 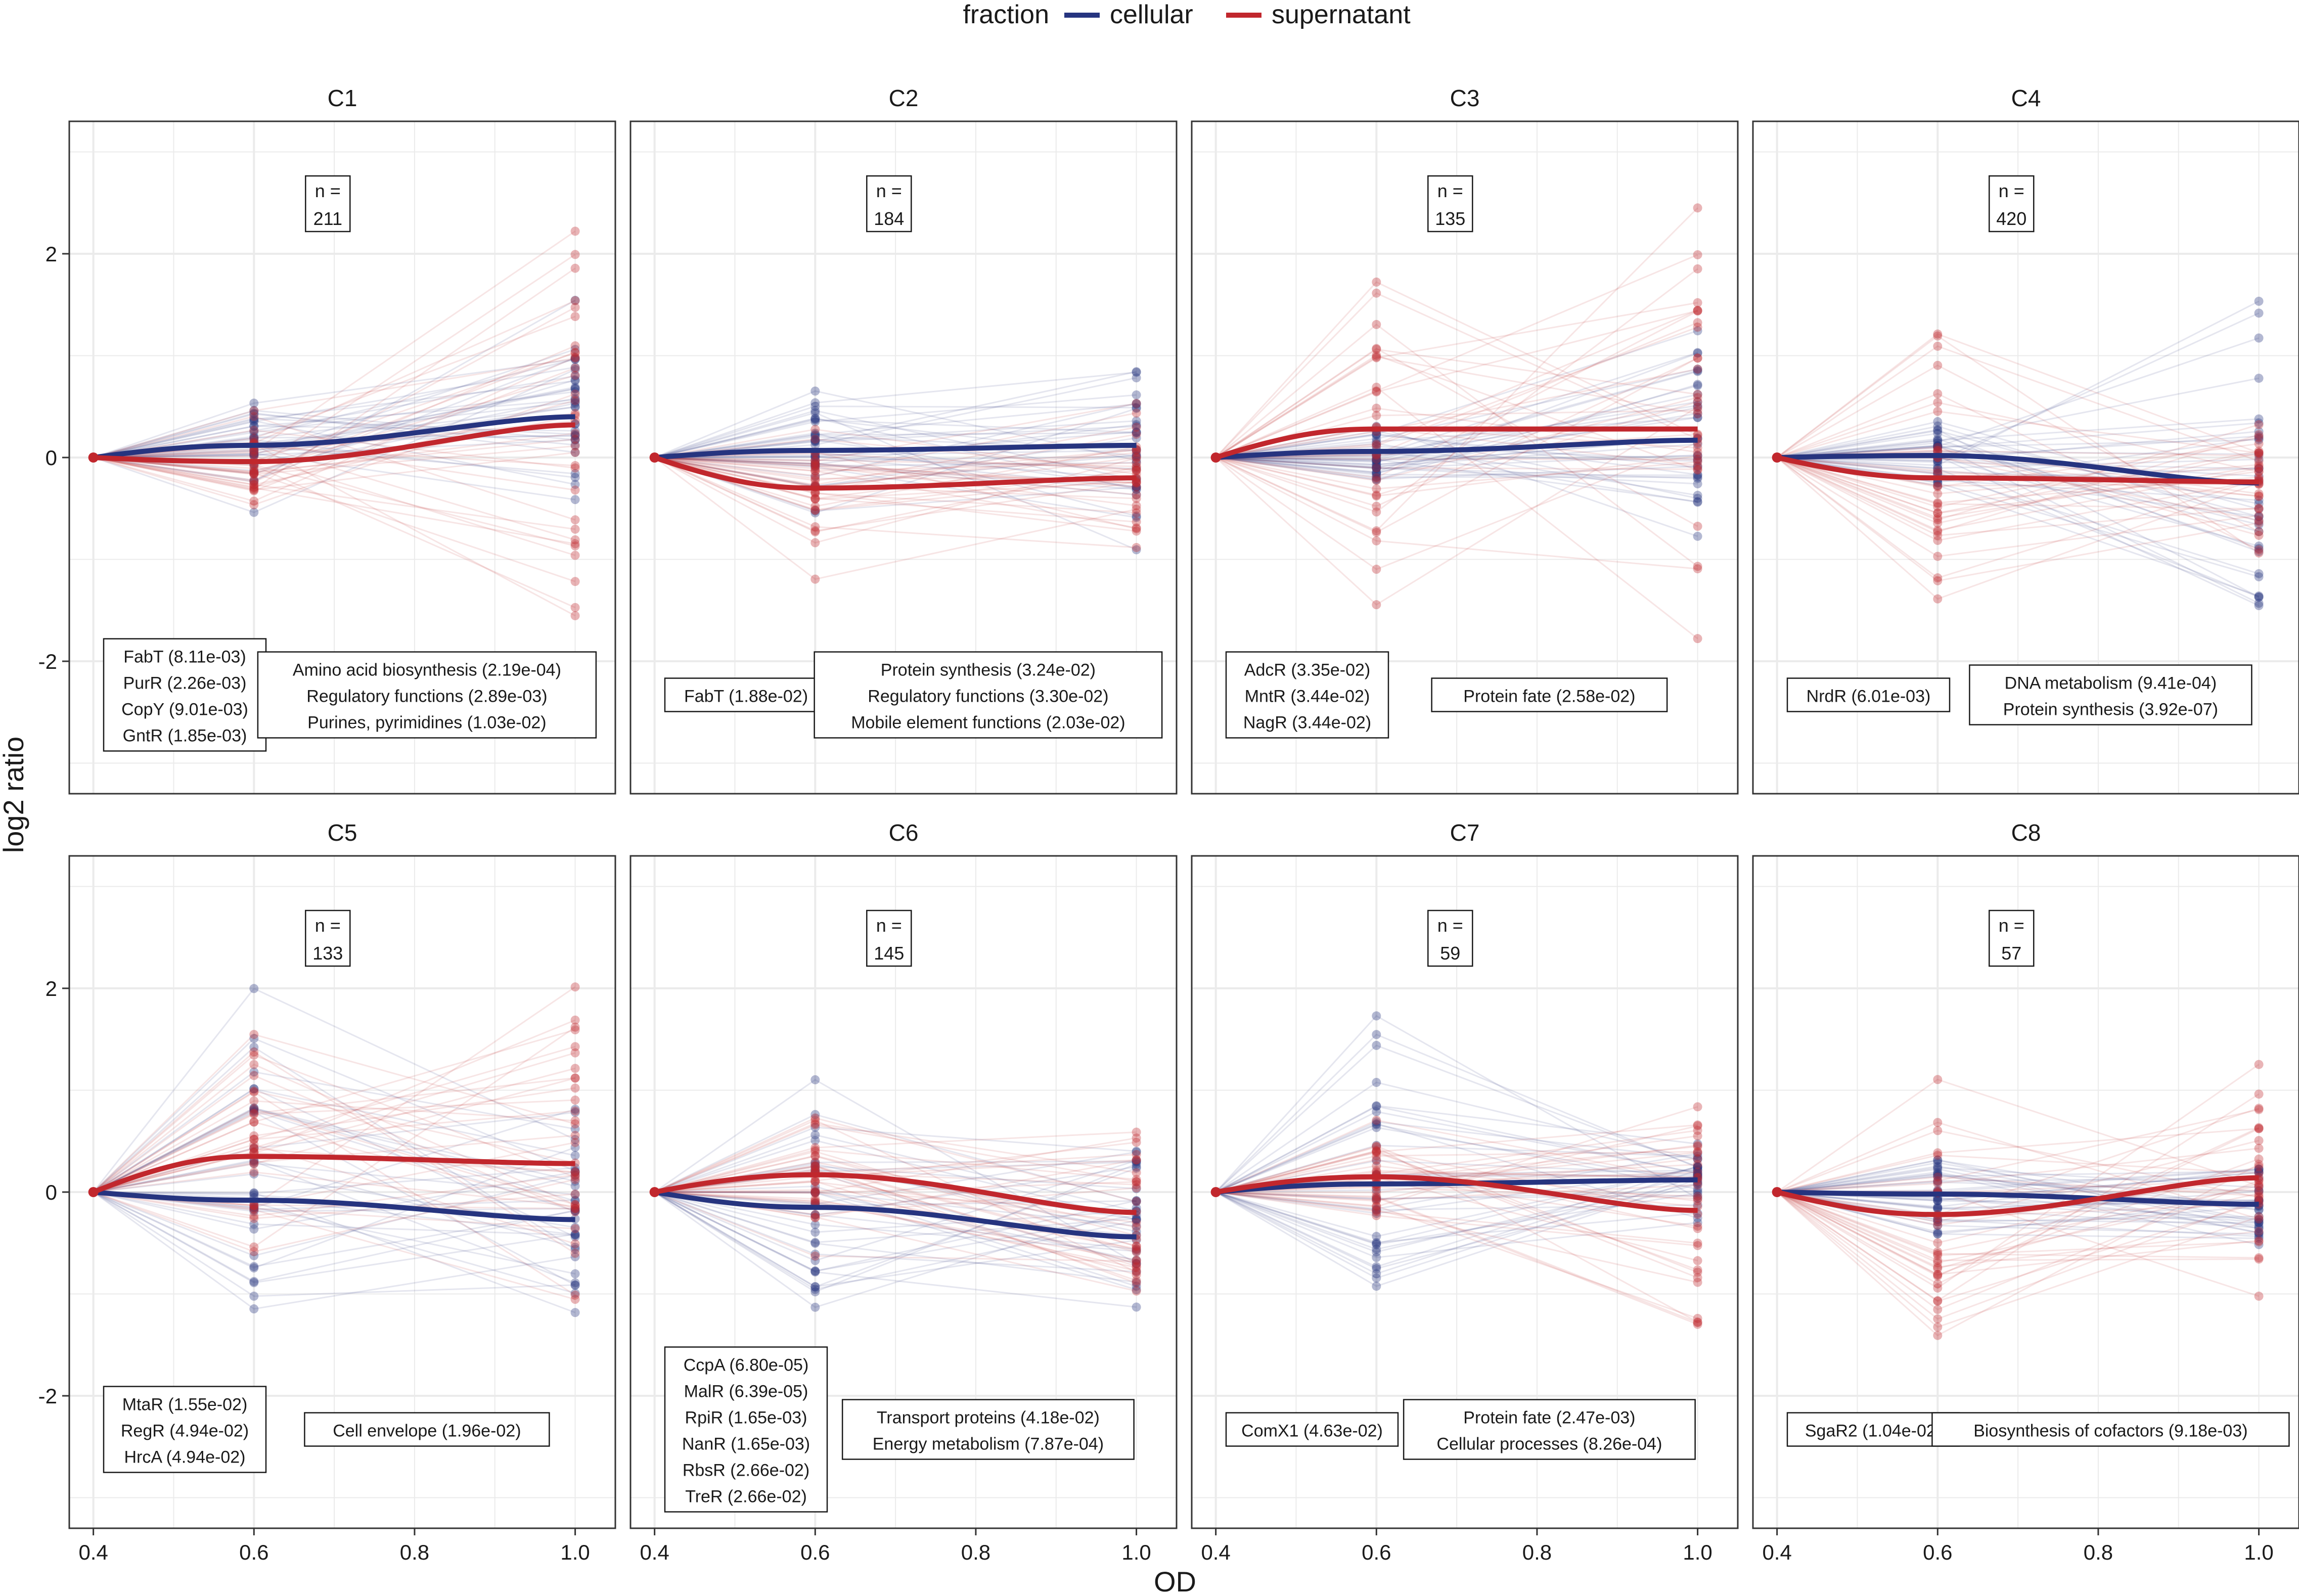 I want to click on n-label: n = 211, so click(x=328, y=204).